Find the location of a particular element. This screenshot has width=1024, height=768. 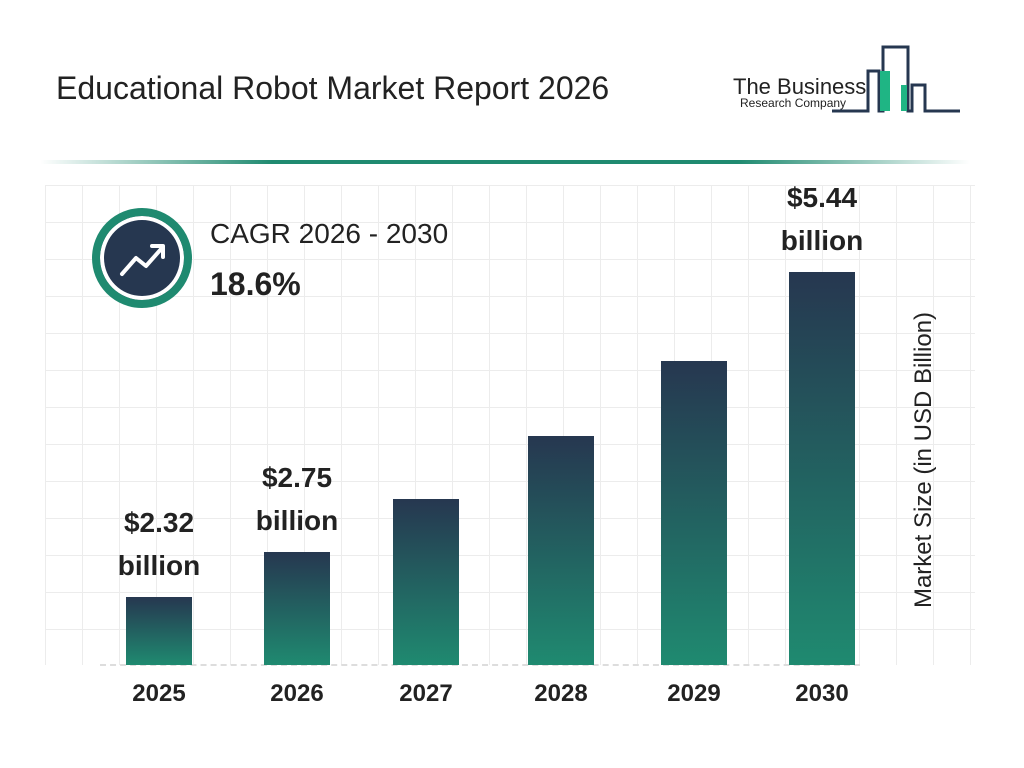

company-logo is located at coordinates (845, 80).